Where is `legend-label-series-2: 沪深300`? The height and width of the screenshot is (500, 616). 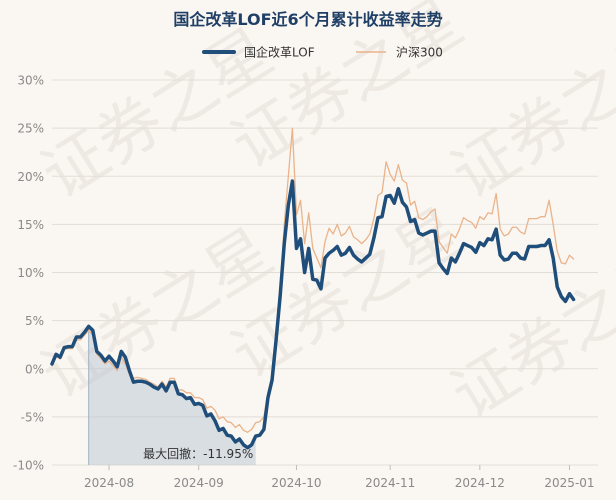 legend-label-series-2: 沪深300 is located at coordinates (419, 53).